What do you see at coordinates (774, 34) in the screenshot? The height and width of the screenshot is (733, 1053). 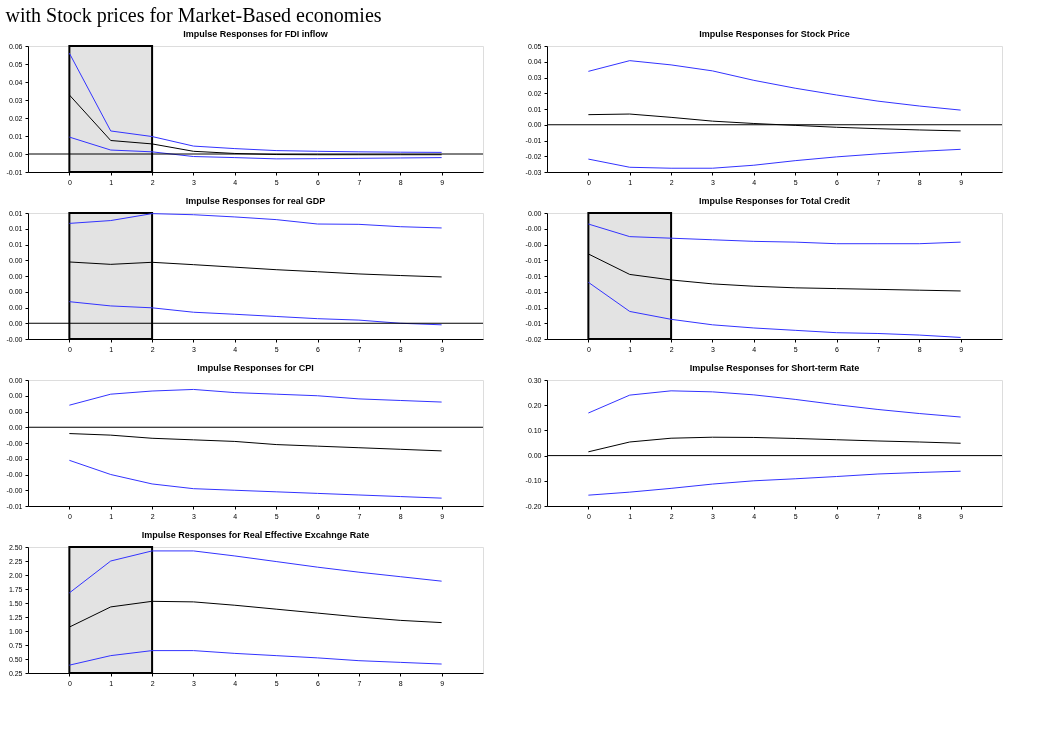 I see `chart-title: Impulse Responses for Stock Price` at bounding box center [774, 34].